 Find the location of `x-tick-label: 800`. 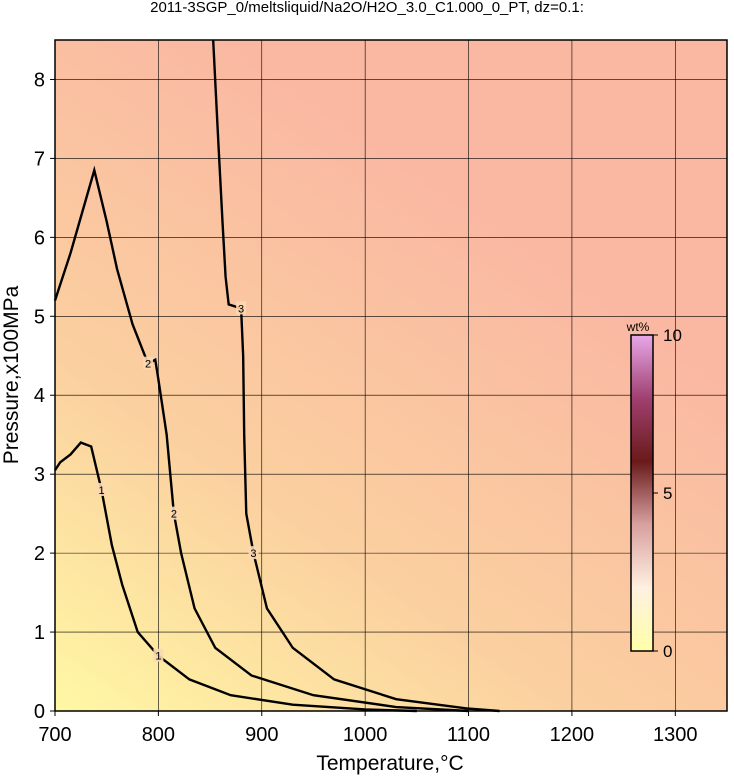

x-tick-label: 800 is located at coordinates (158, 735).